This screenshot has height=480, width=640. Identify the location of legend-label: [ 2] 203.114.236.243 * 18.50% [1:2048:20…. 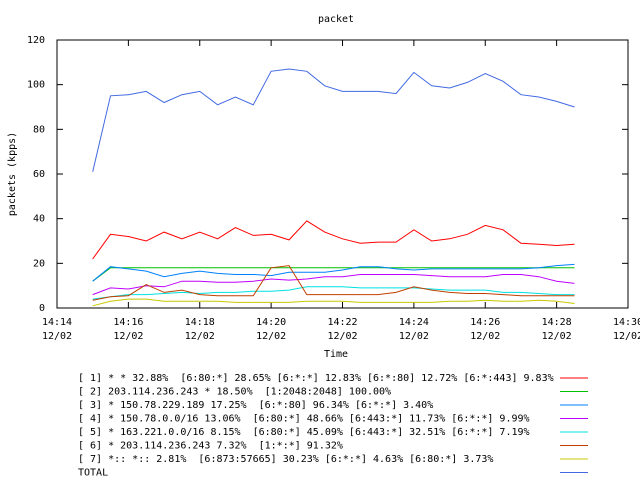
(234, 392).